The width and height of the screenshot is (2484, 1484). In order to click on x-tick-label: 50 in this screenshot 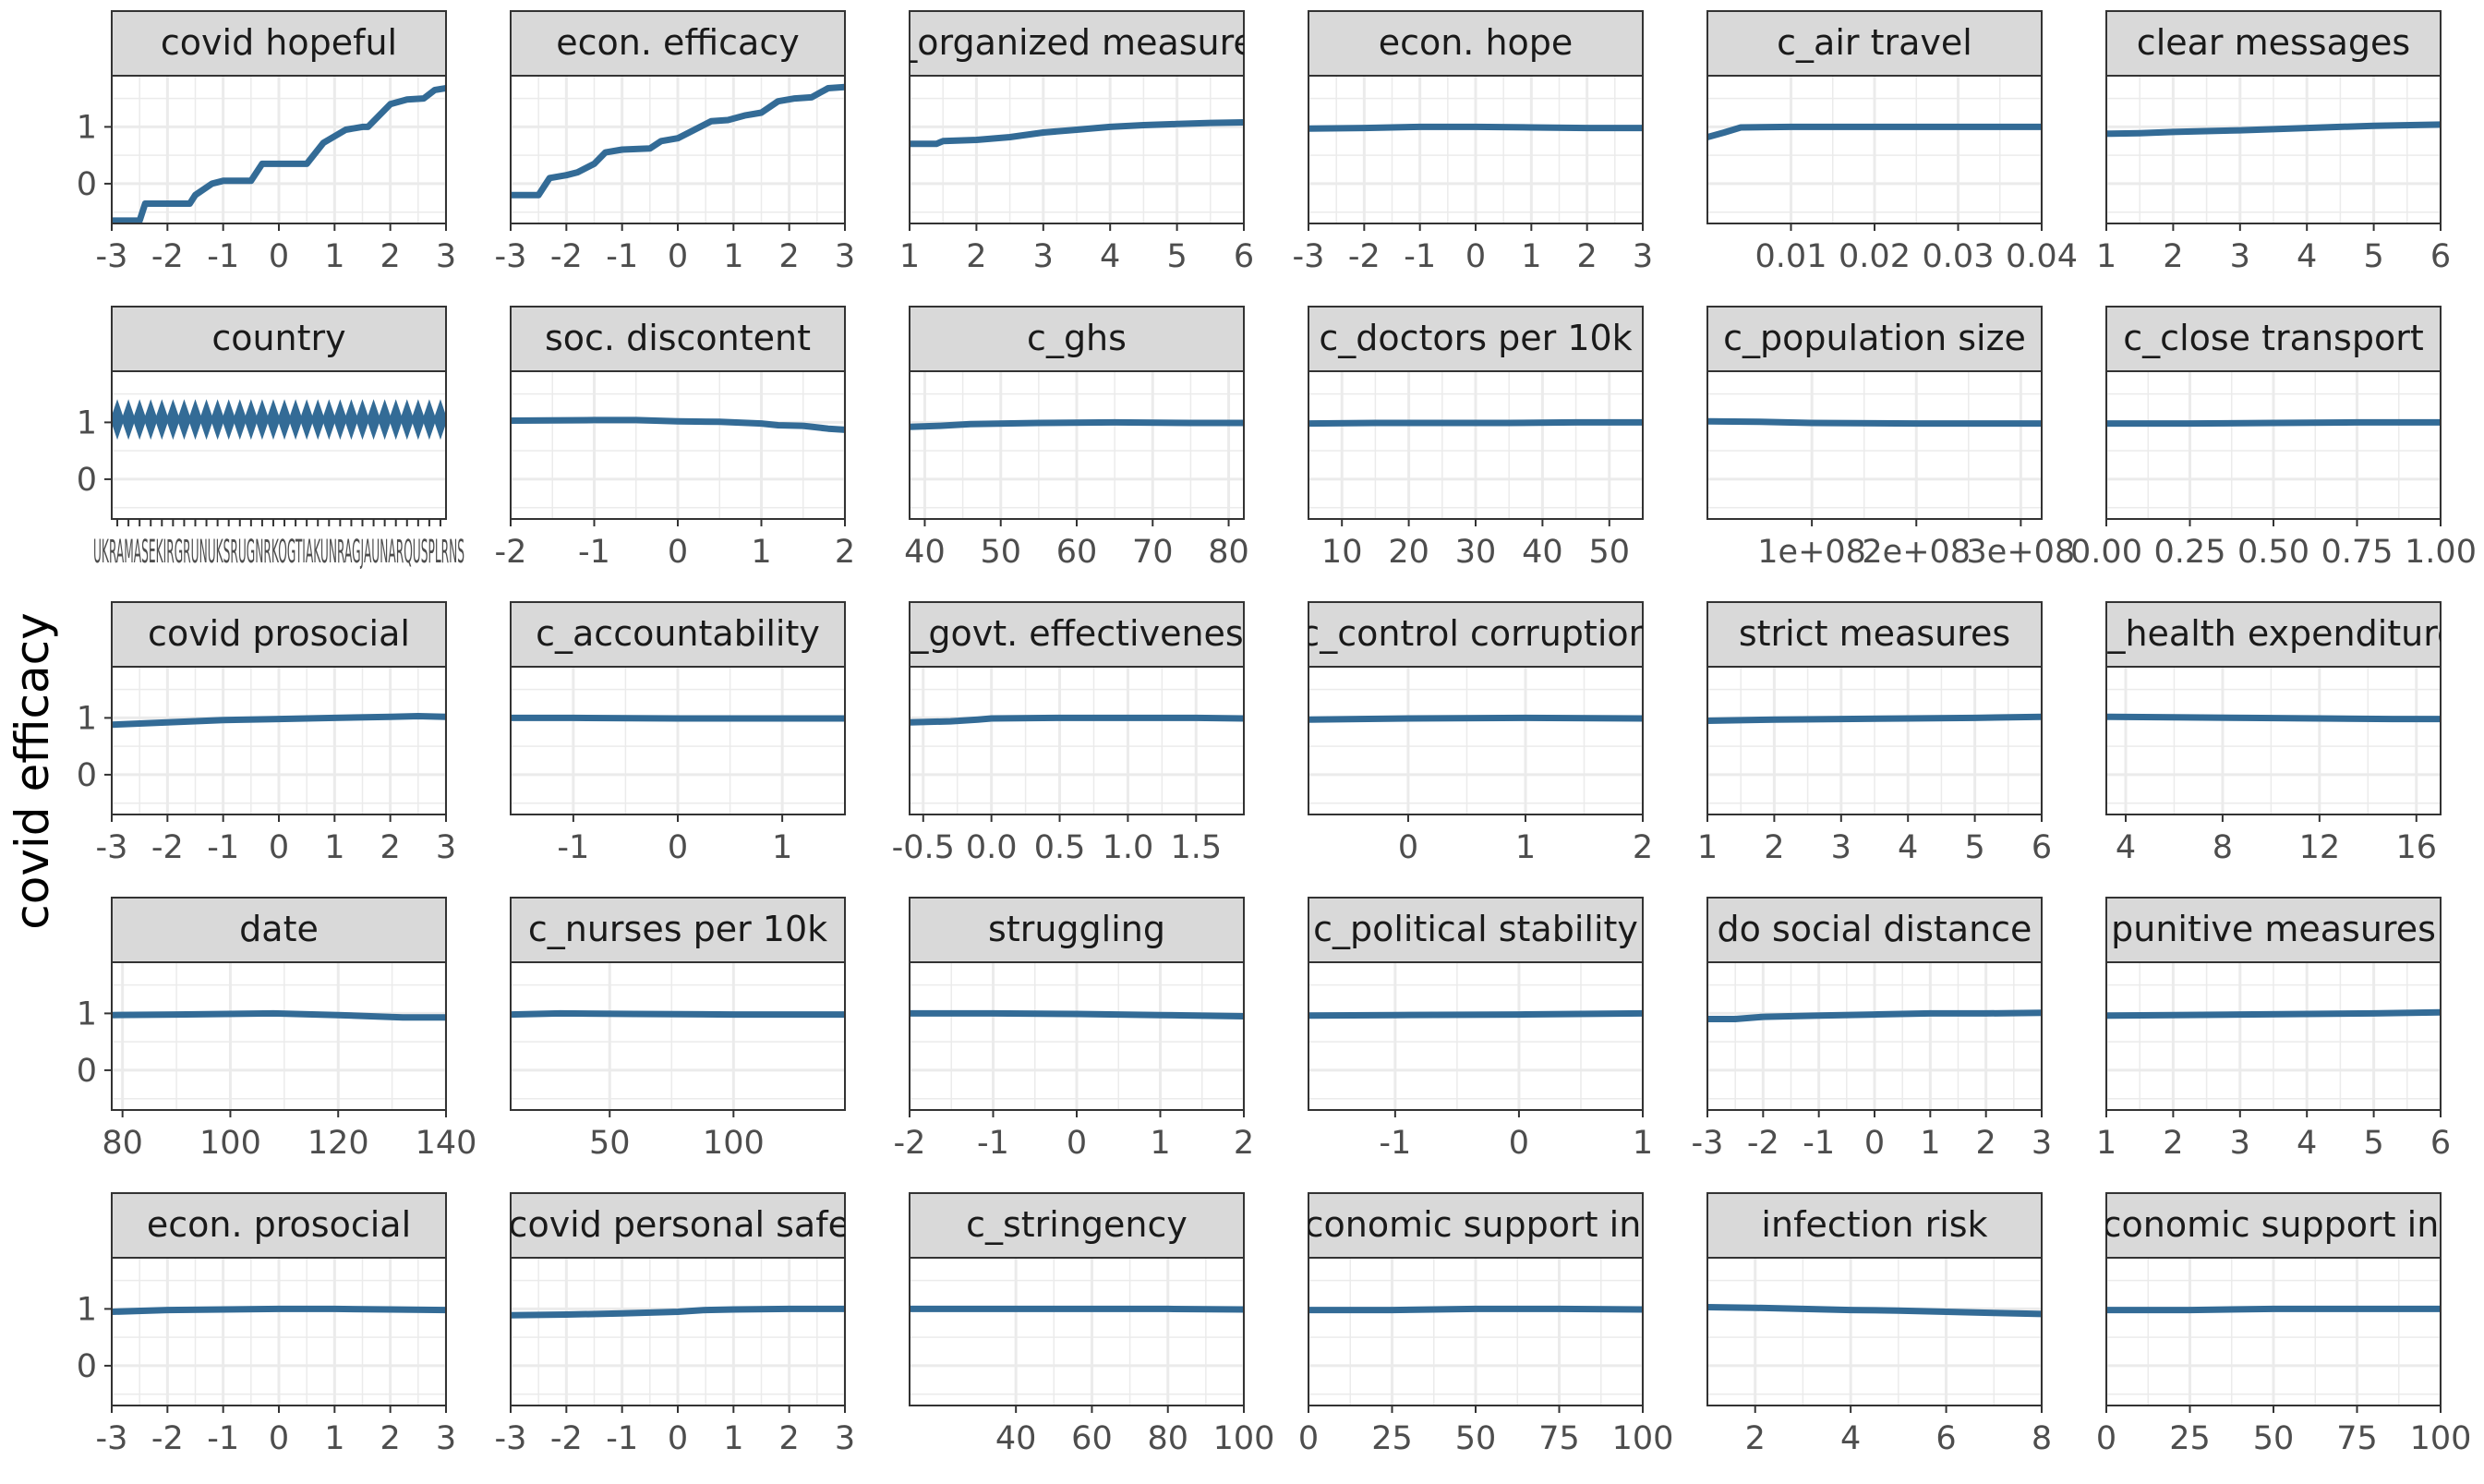, I will do `click(1476, 1438)`.